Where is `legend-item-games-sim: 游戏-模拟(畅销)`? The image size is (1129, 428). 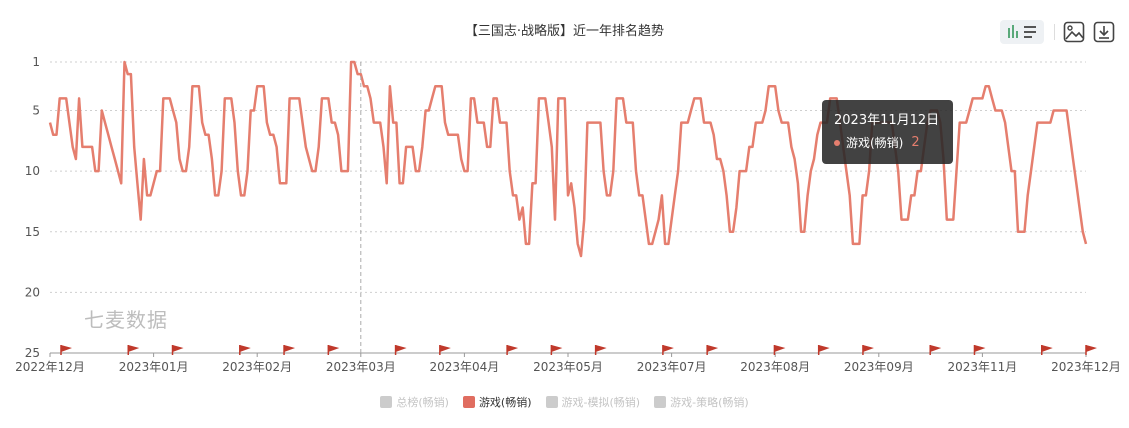 legend-item-games-sim: 游戏-模拟(畅销) is located at coordinates (593, 402).